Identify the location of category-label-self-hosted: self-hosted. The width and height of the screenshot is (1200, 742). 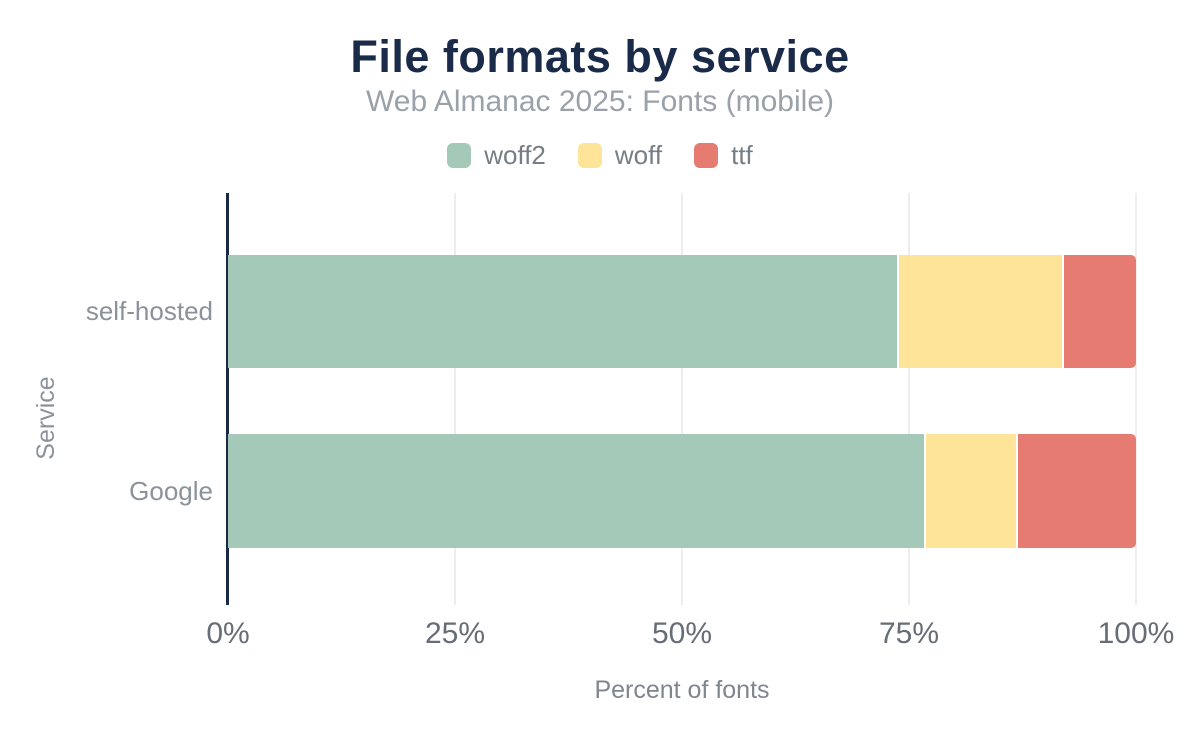
(149, 311).